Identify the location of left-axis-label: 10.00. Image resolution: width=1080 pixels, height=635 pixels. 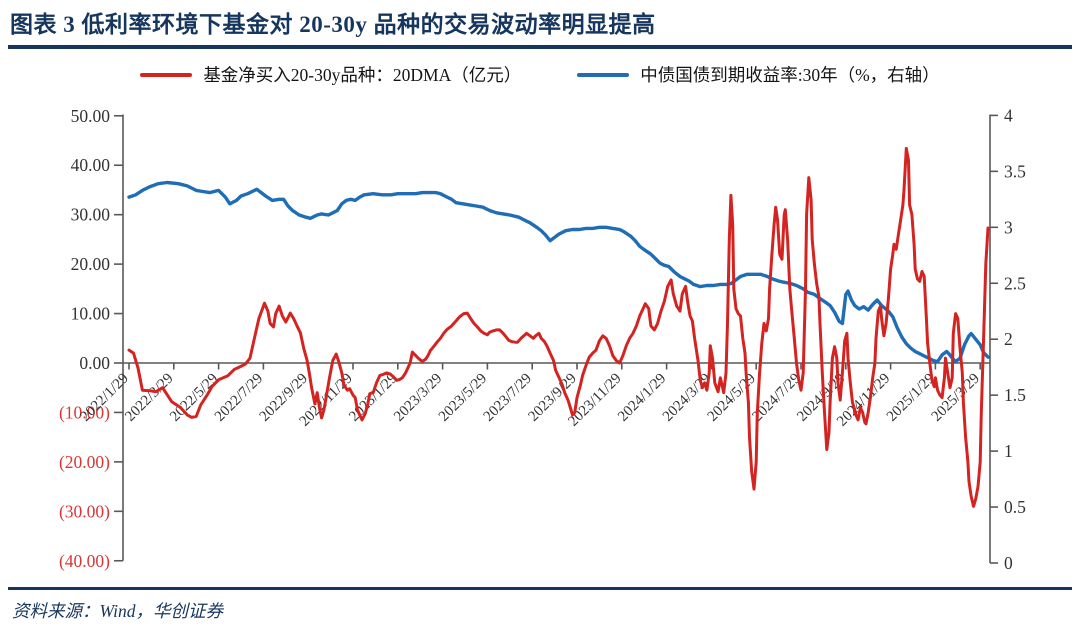
(91, 314).